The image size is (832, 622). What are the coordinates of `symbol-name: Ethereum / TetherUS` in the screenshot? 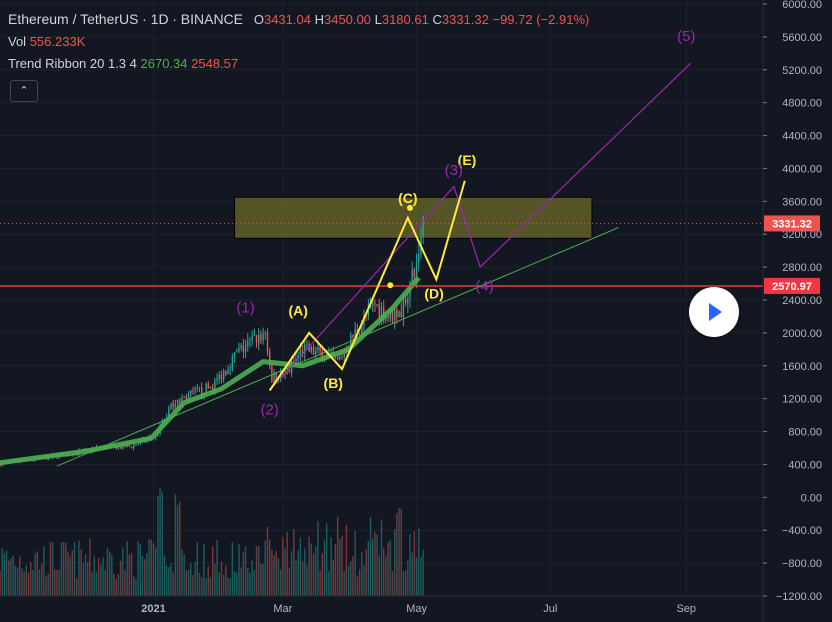 It's located at (73, 19).